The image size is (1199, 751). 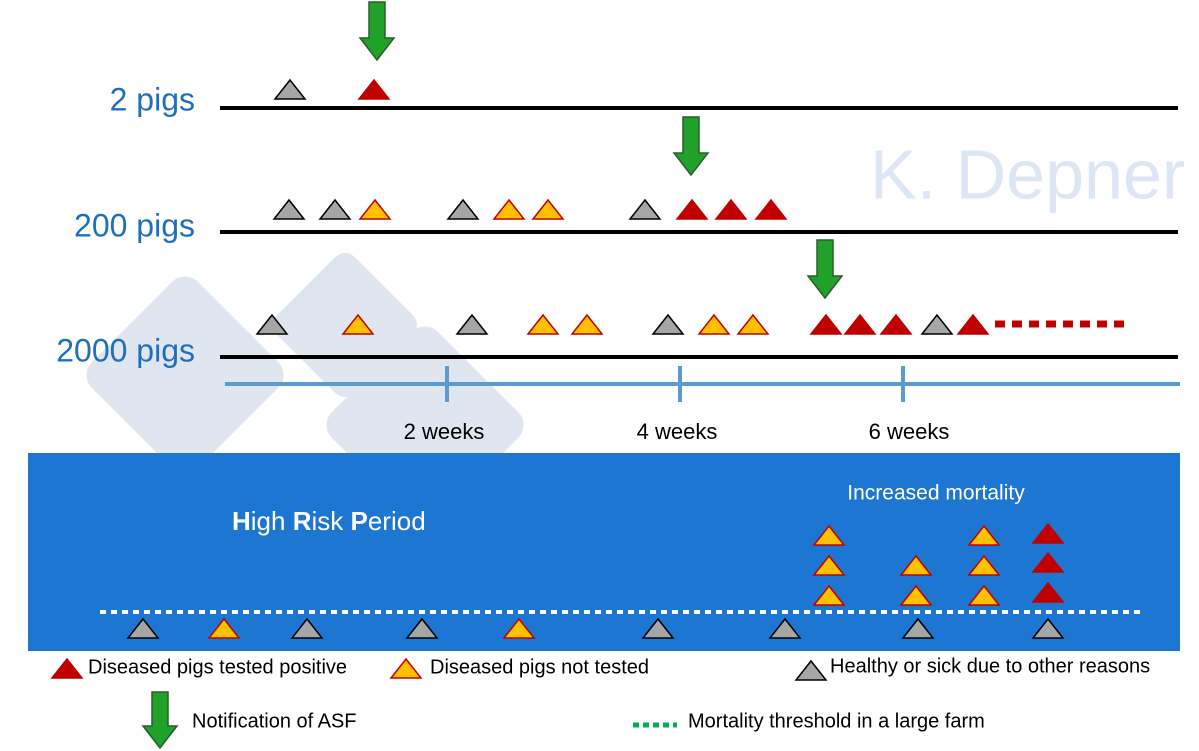 I want to click on box-title: High Risk Period, so click(x=329, y=521).